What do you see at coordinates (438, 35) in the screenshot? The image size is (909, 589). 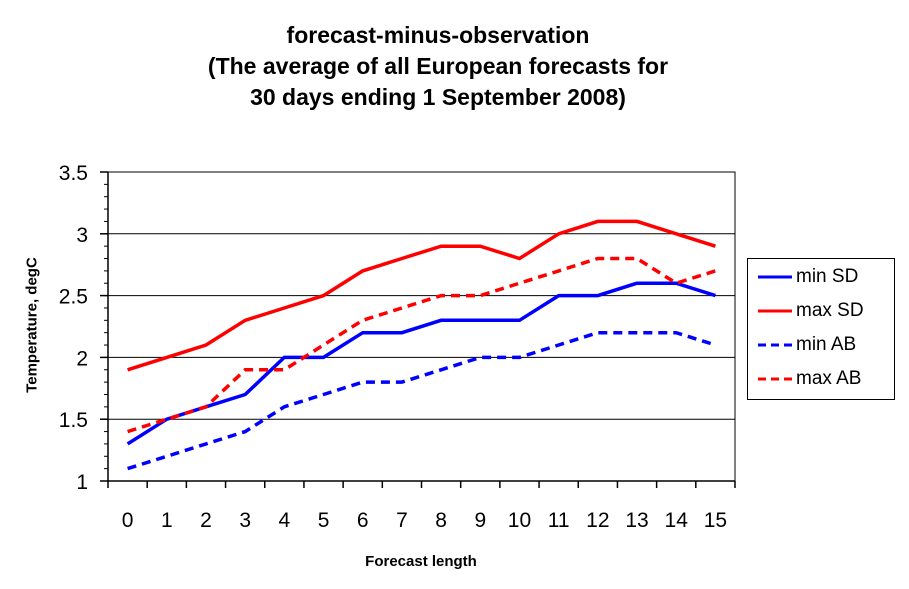 I see `chart-title-line-1: forecast-minus-observation` at bounding box center [438, 35].